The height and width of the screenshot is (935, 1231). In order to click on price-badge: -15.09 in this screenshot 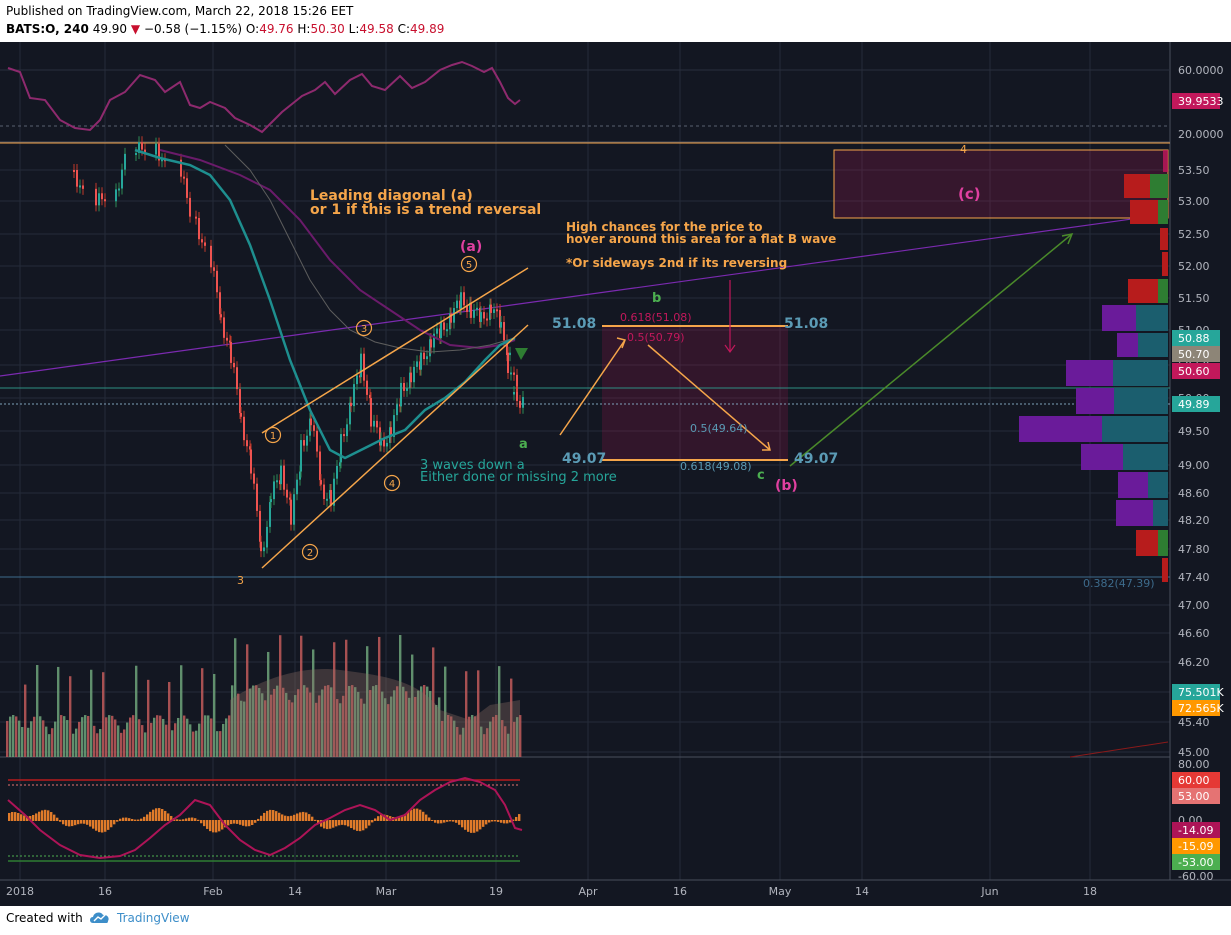, I will do `click(1196, 846)`.